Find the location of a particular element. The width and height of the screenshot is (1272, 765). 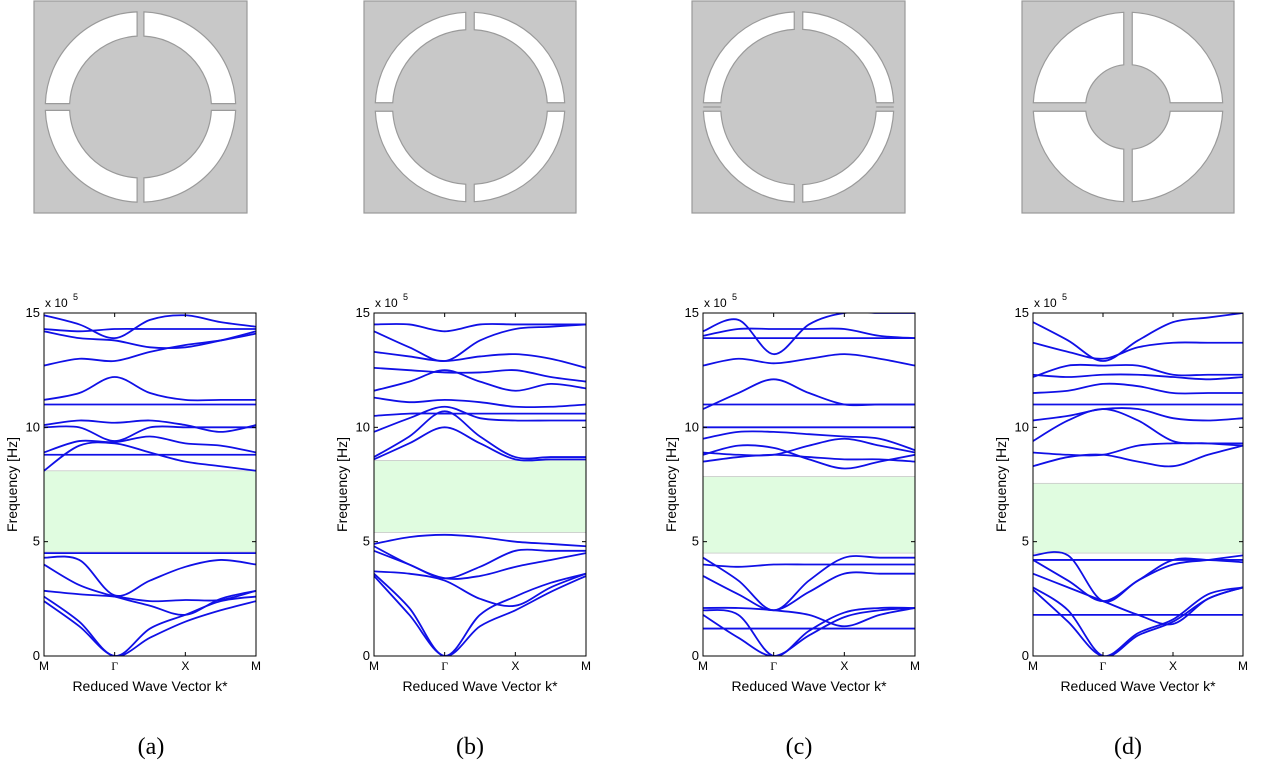

panel-label: (c) is located at coordinates (799, 747).